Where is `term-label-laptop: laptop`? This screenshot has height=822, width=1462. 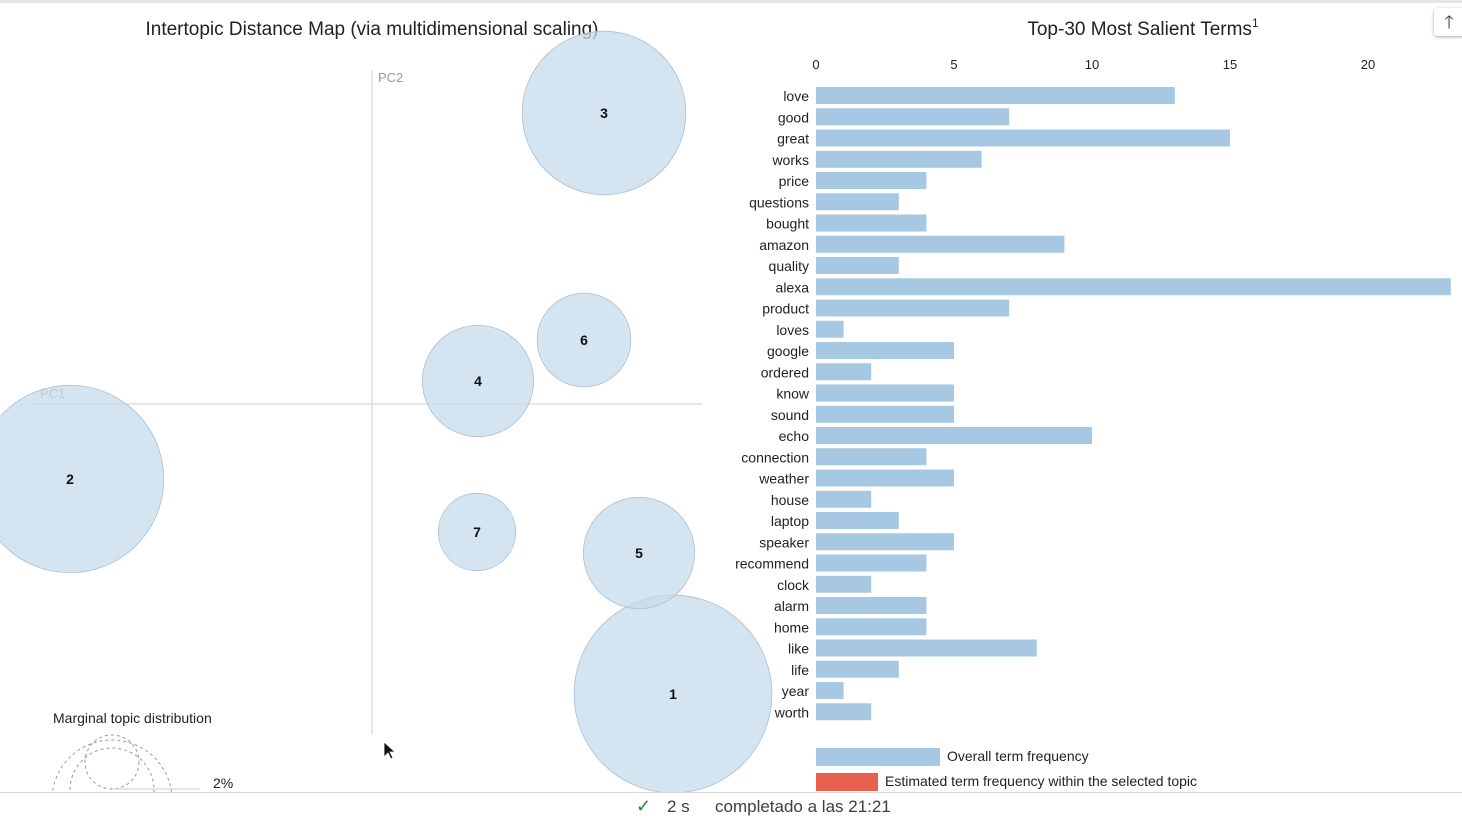 term-label-laptop: laptop is located at coordinates (790, 521).